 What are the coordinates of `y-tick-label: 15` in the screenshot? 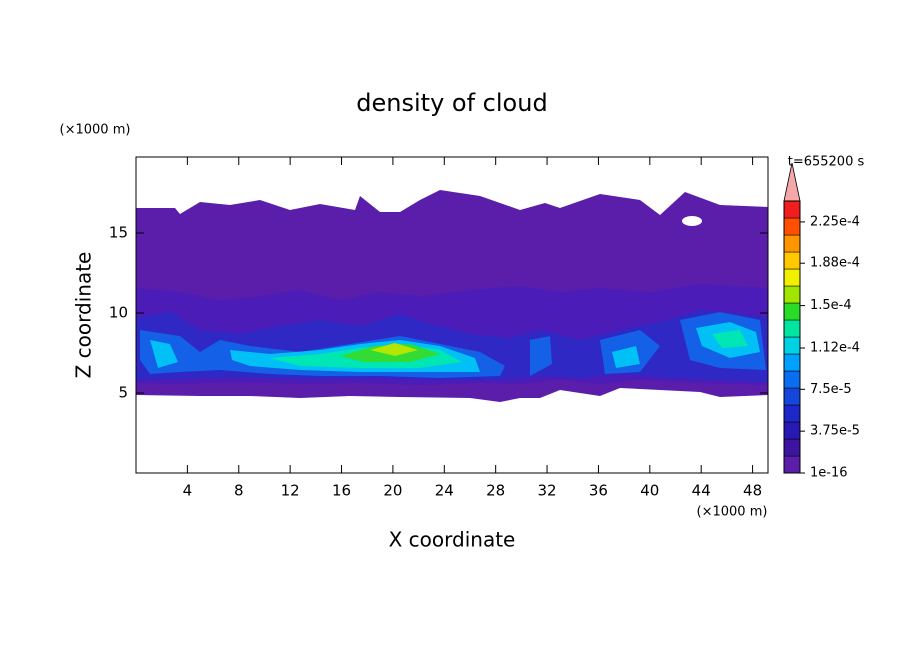 It's located at (118, 233).